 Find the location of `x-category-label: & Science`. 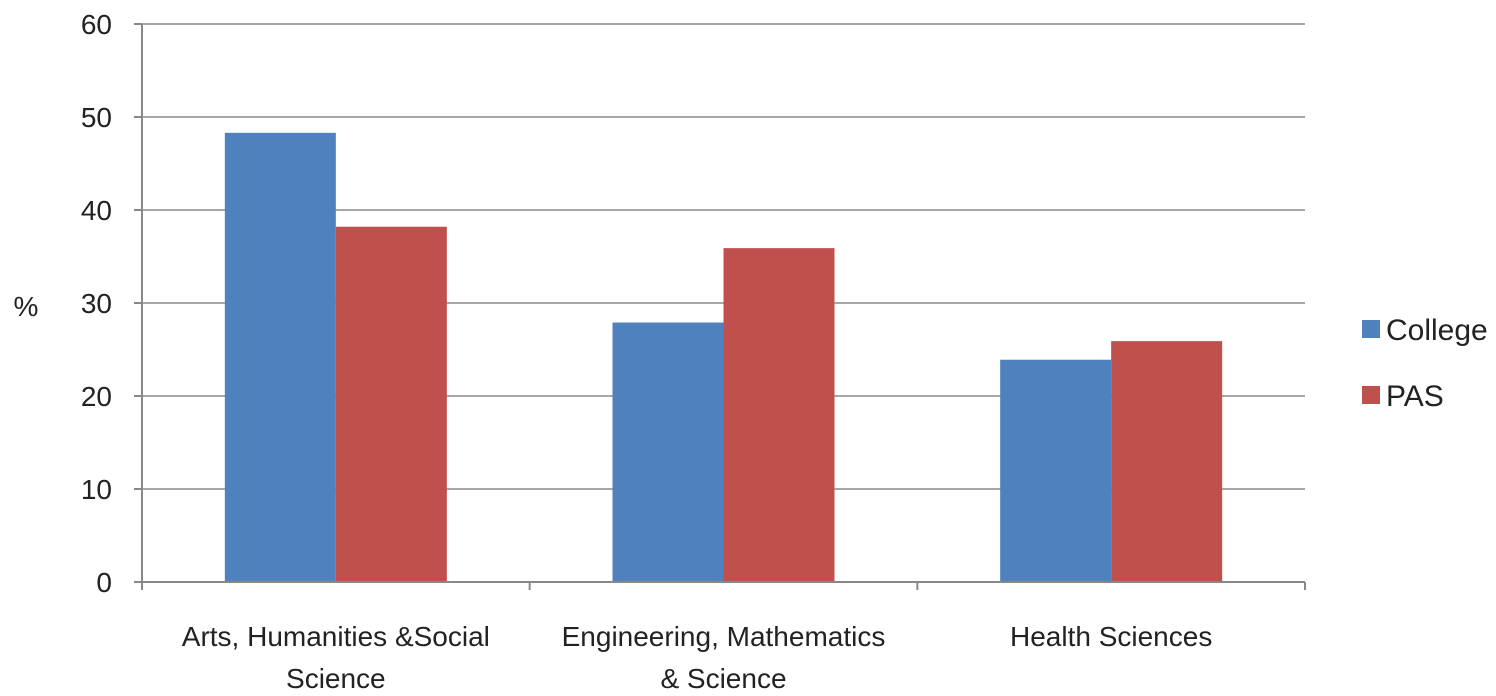

x-category-label: & Science is located at coordinates (723, 678).